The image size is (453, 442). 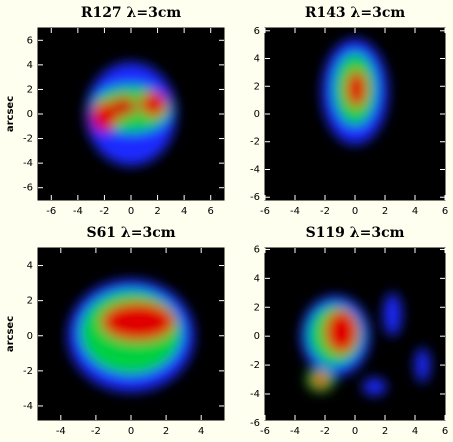 What do you see at coordinates (130, 233) in the screenshot?
I see `panel-title: S61 λ=3cm` at bounding box center [130, 233].